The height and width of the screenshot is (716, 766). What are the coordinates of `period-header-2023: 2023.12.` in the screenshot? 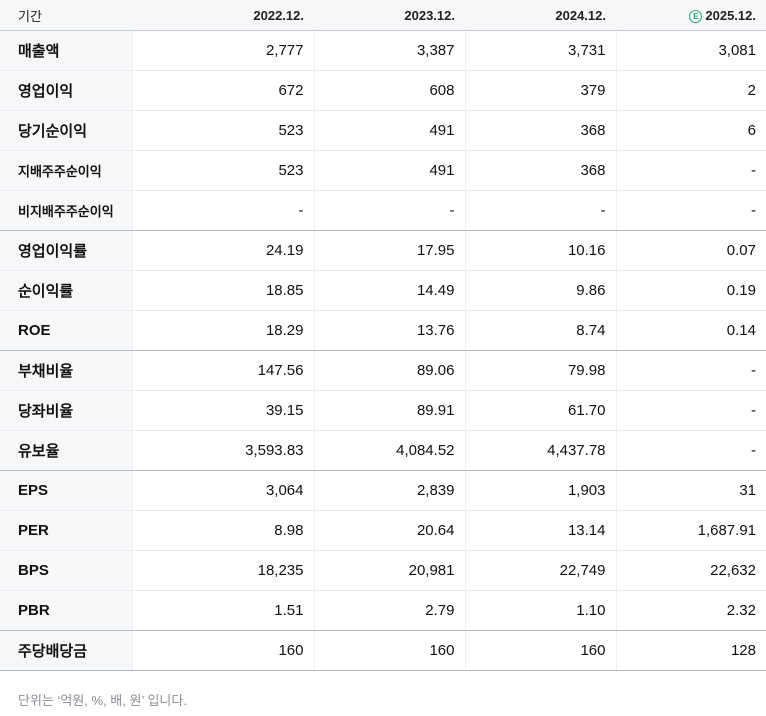 It's located at (389, 15).